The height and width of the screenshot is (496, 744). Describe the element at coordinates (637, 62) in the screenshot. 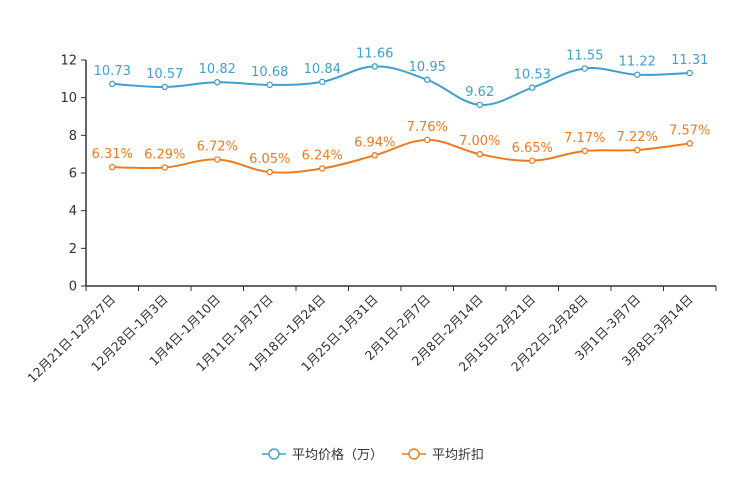

I see `data-label: 11.22` at that location.